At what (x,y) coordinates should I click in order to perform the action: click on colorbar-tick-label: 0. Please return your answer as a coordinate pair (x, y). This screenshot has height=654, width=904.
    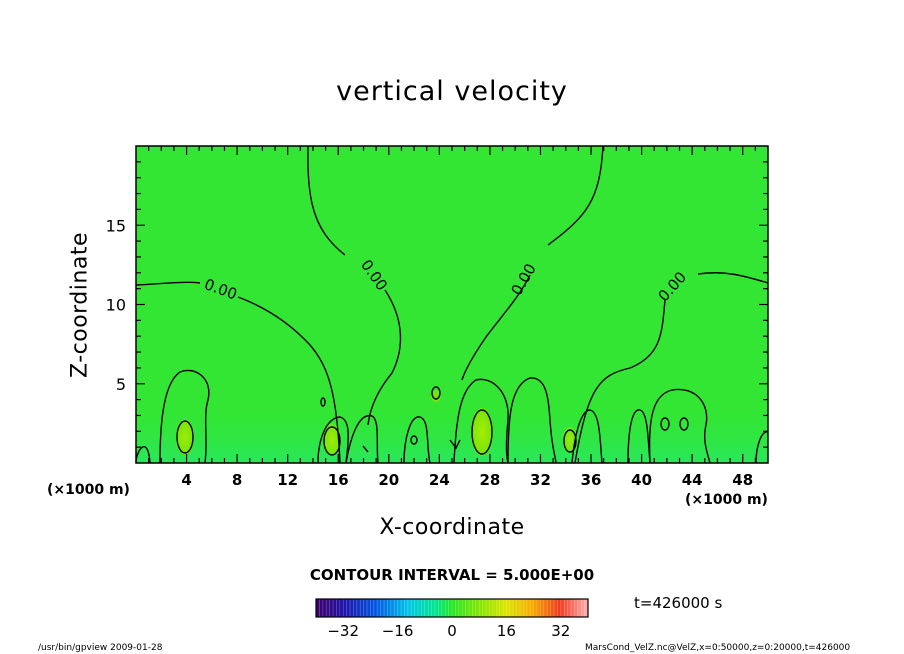
    Looking at the image, I should click on (452, 631).